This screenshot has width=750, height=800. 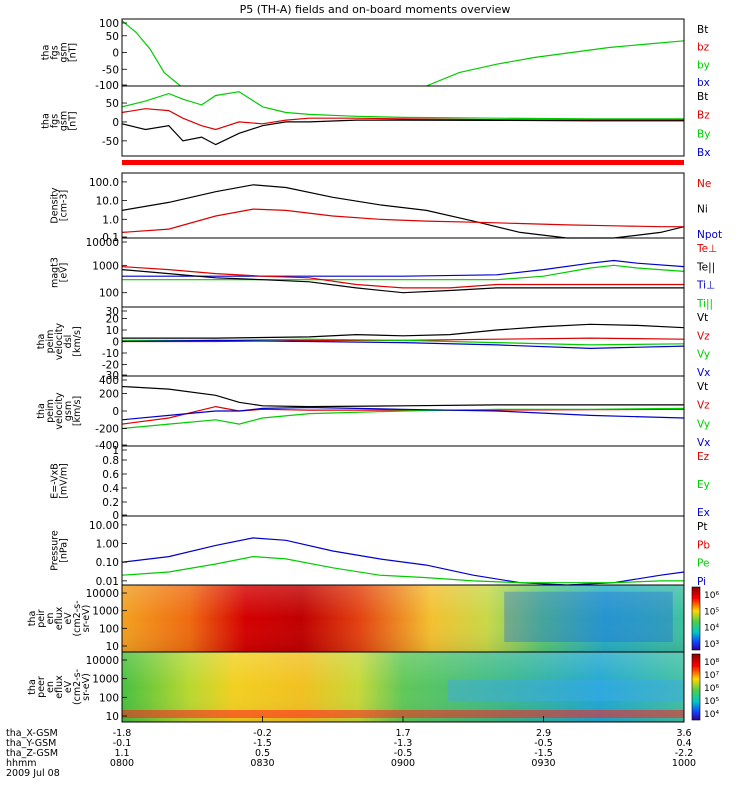 What do you see at coordinates (403, 714) in the screenshot?
I see `spectrogram-low-energy-band` at bounding box center [403, 714].